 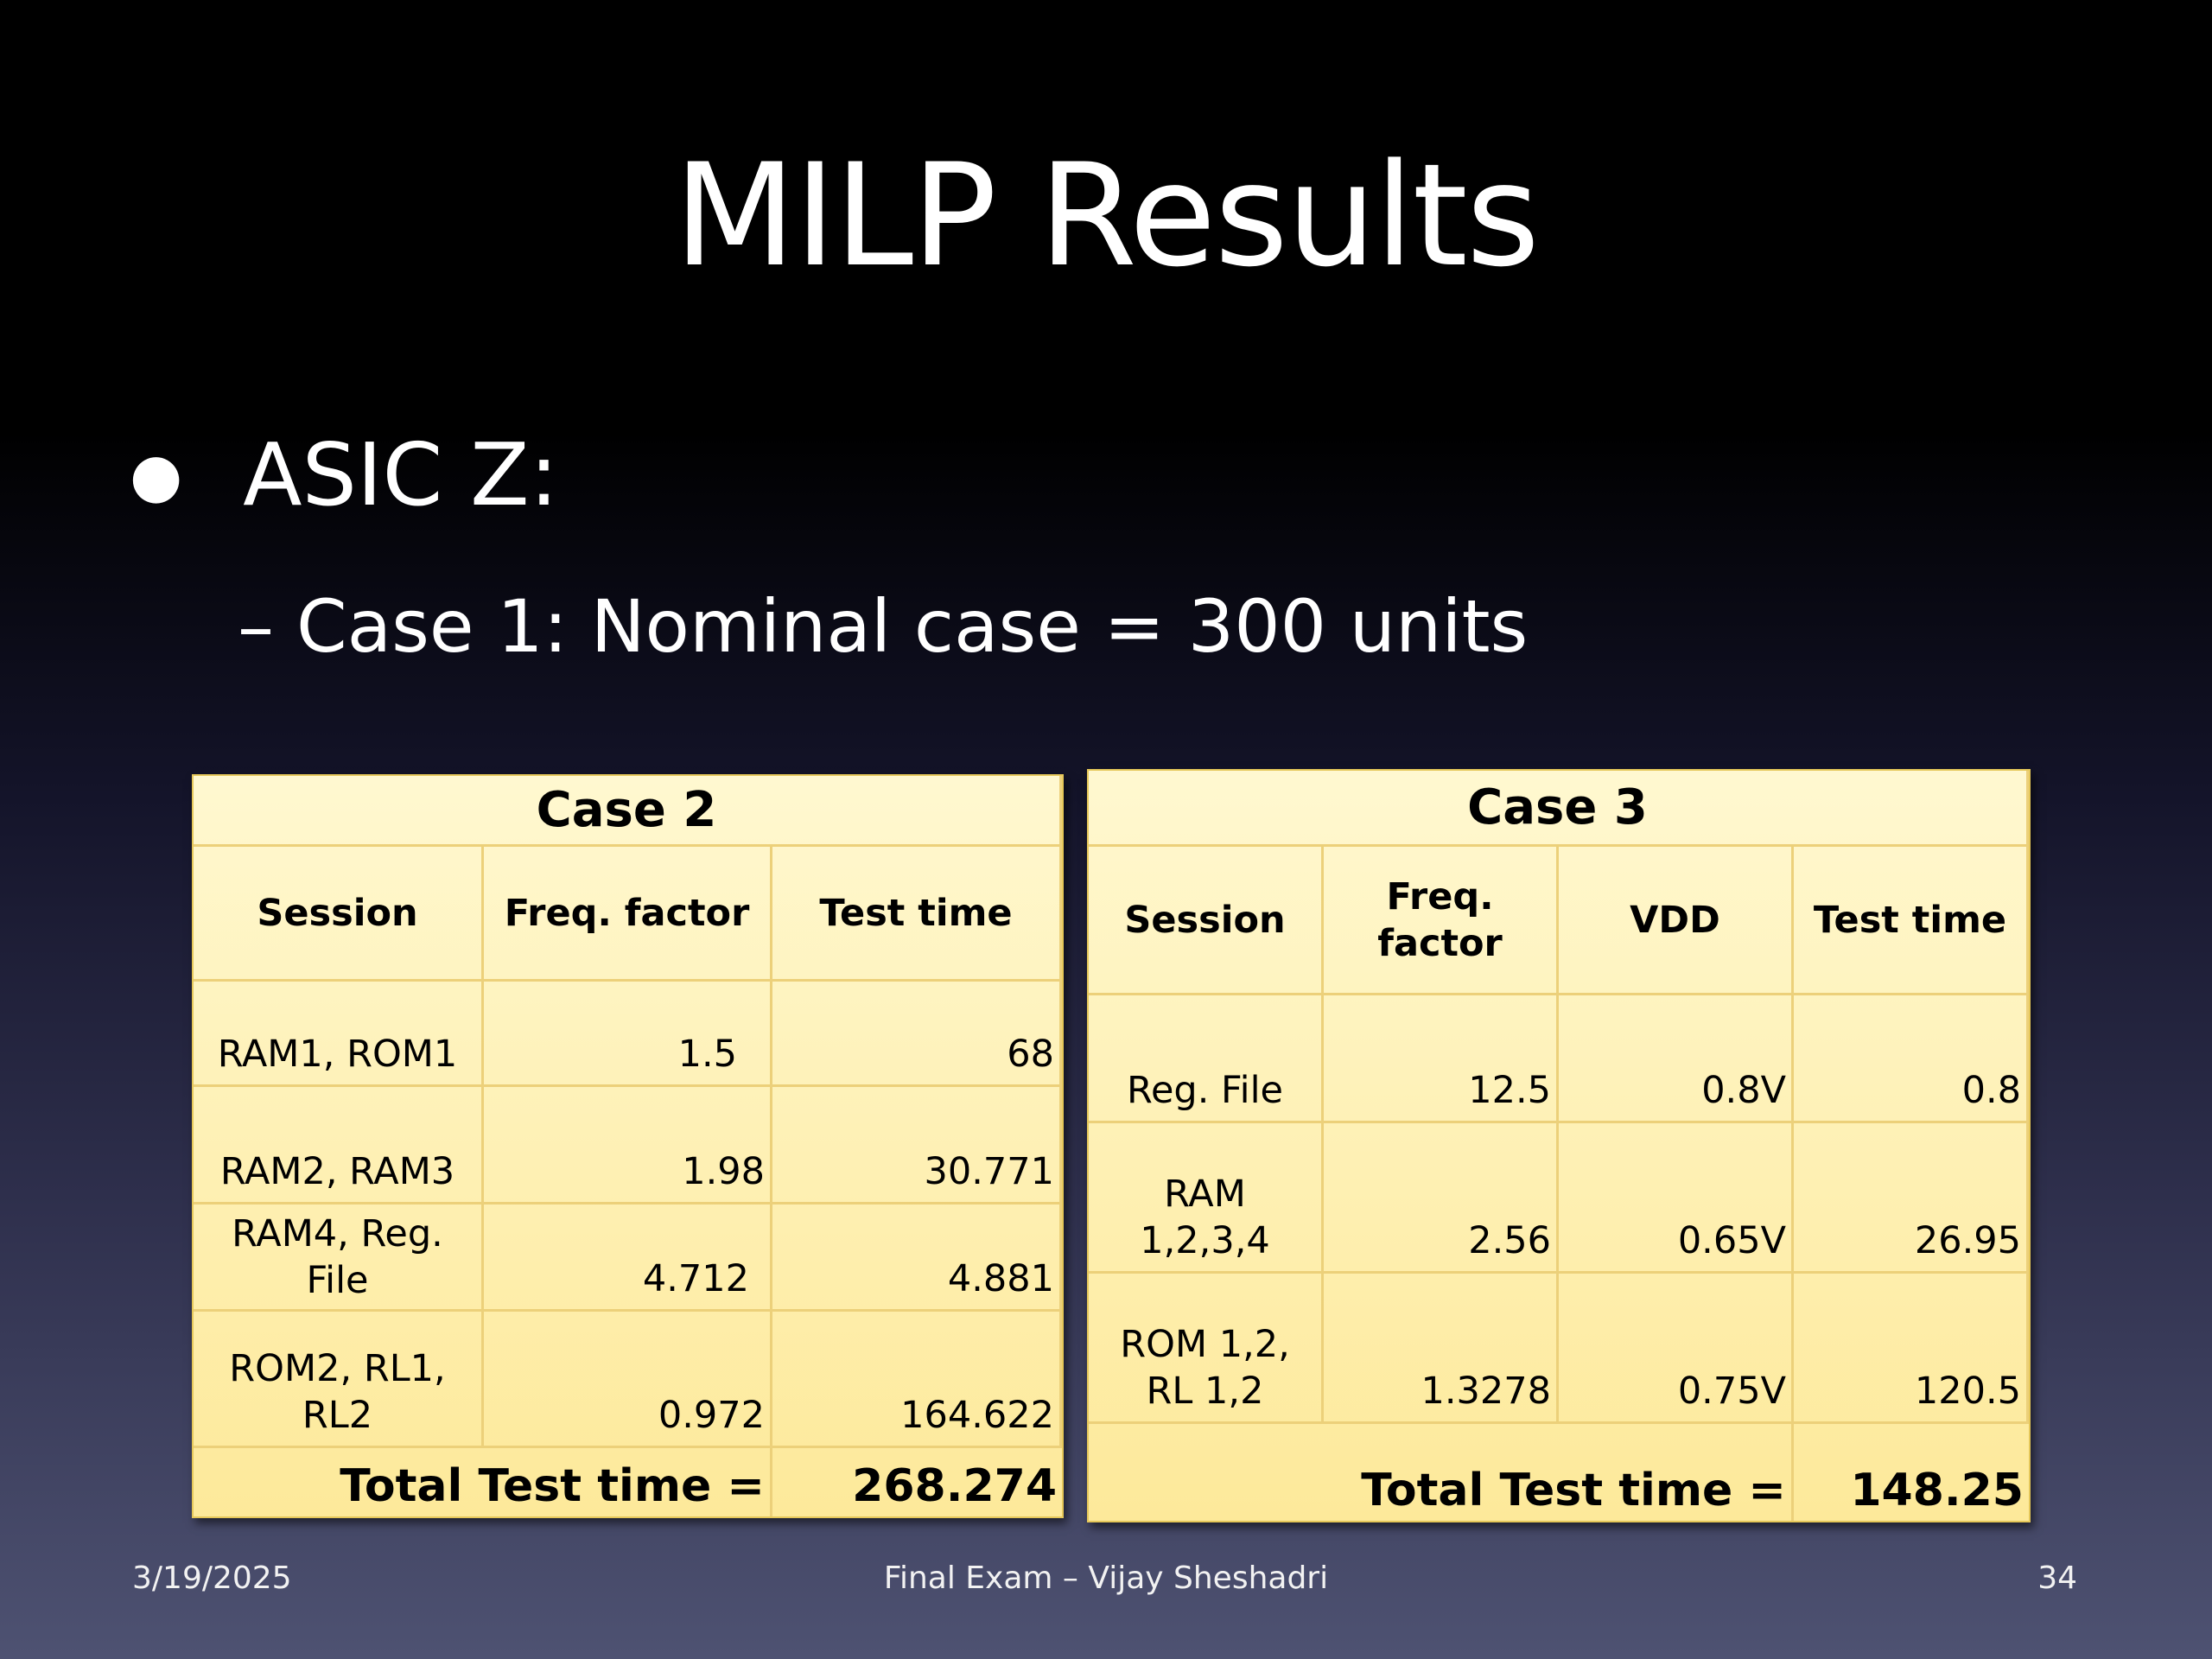 I want to click on case2-row1-time: 68, so click(x=917, y=1034).